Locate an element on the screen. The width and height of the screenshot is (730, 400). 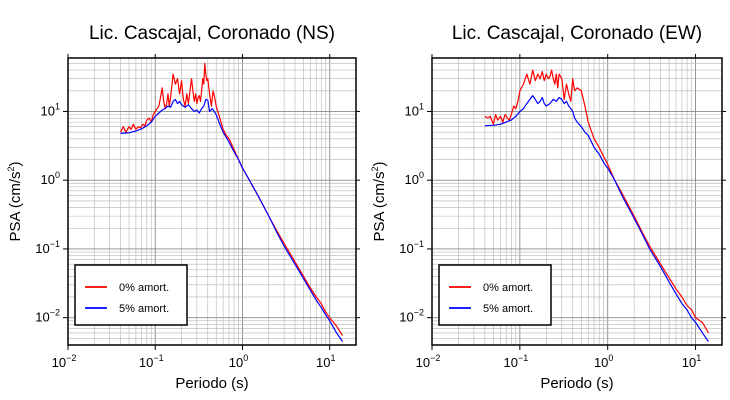
chart-title: Lic. Cascajal, Coronado (NS) is located at coordinates (212, 33).